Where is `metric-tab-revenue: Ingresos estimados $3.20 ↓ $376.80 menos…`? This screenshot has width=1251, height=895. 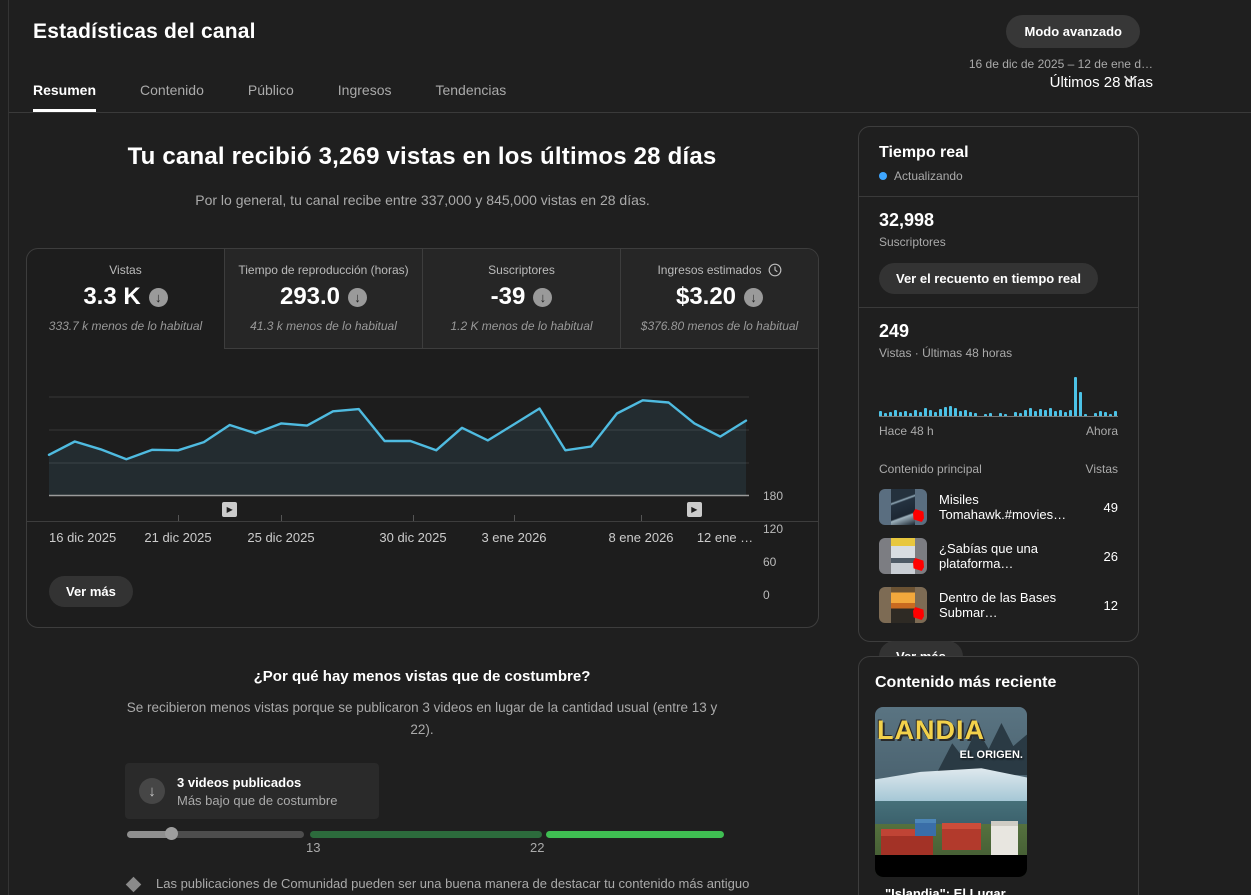 metric-tab-revenue: Ingresos estimados $3.20 ↓ $376.80 menos… is located at coordinates (719, 299).